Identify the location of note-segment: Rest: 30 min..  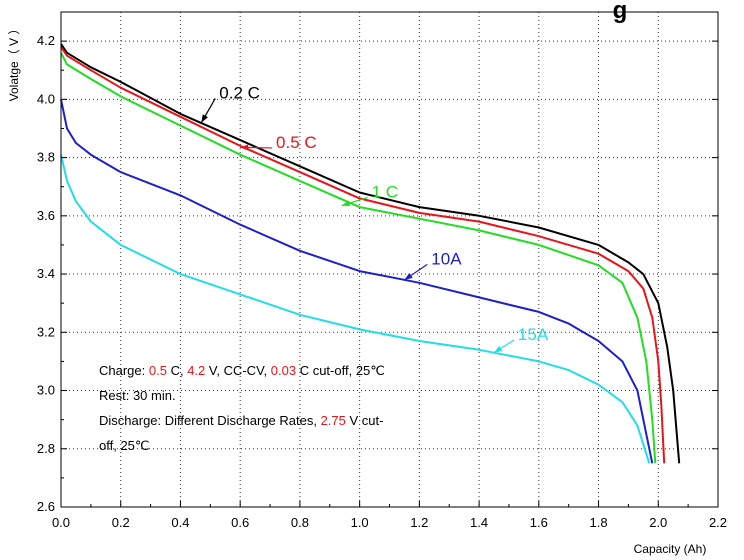
(137, 395).